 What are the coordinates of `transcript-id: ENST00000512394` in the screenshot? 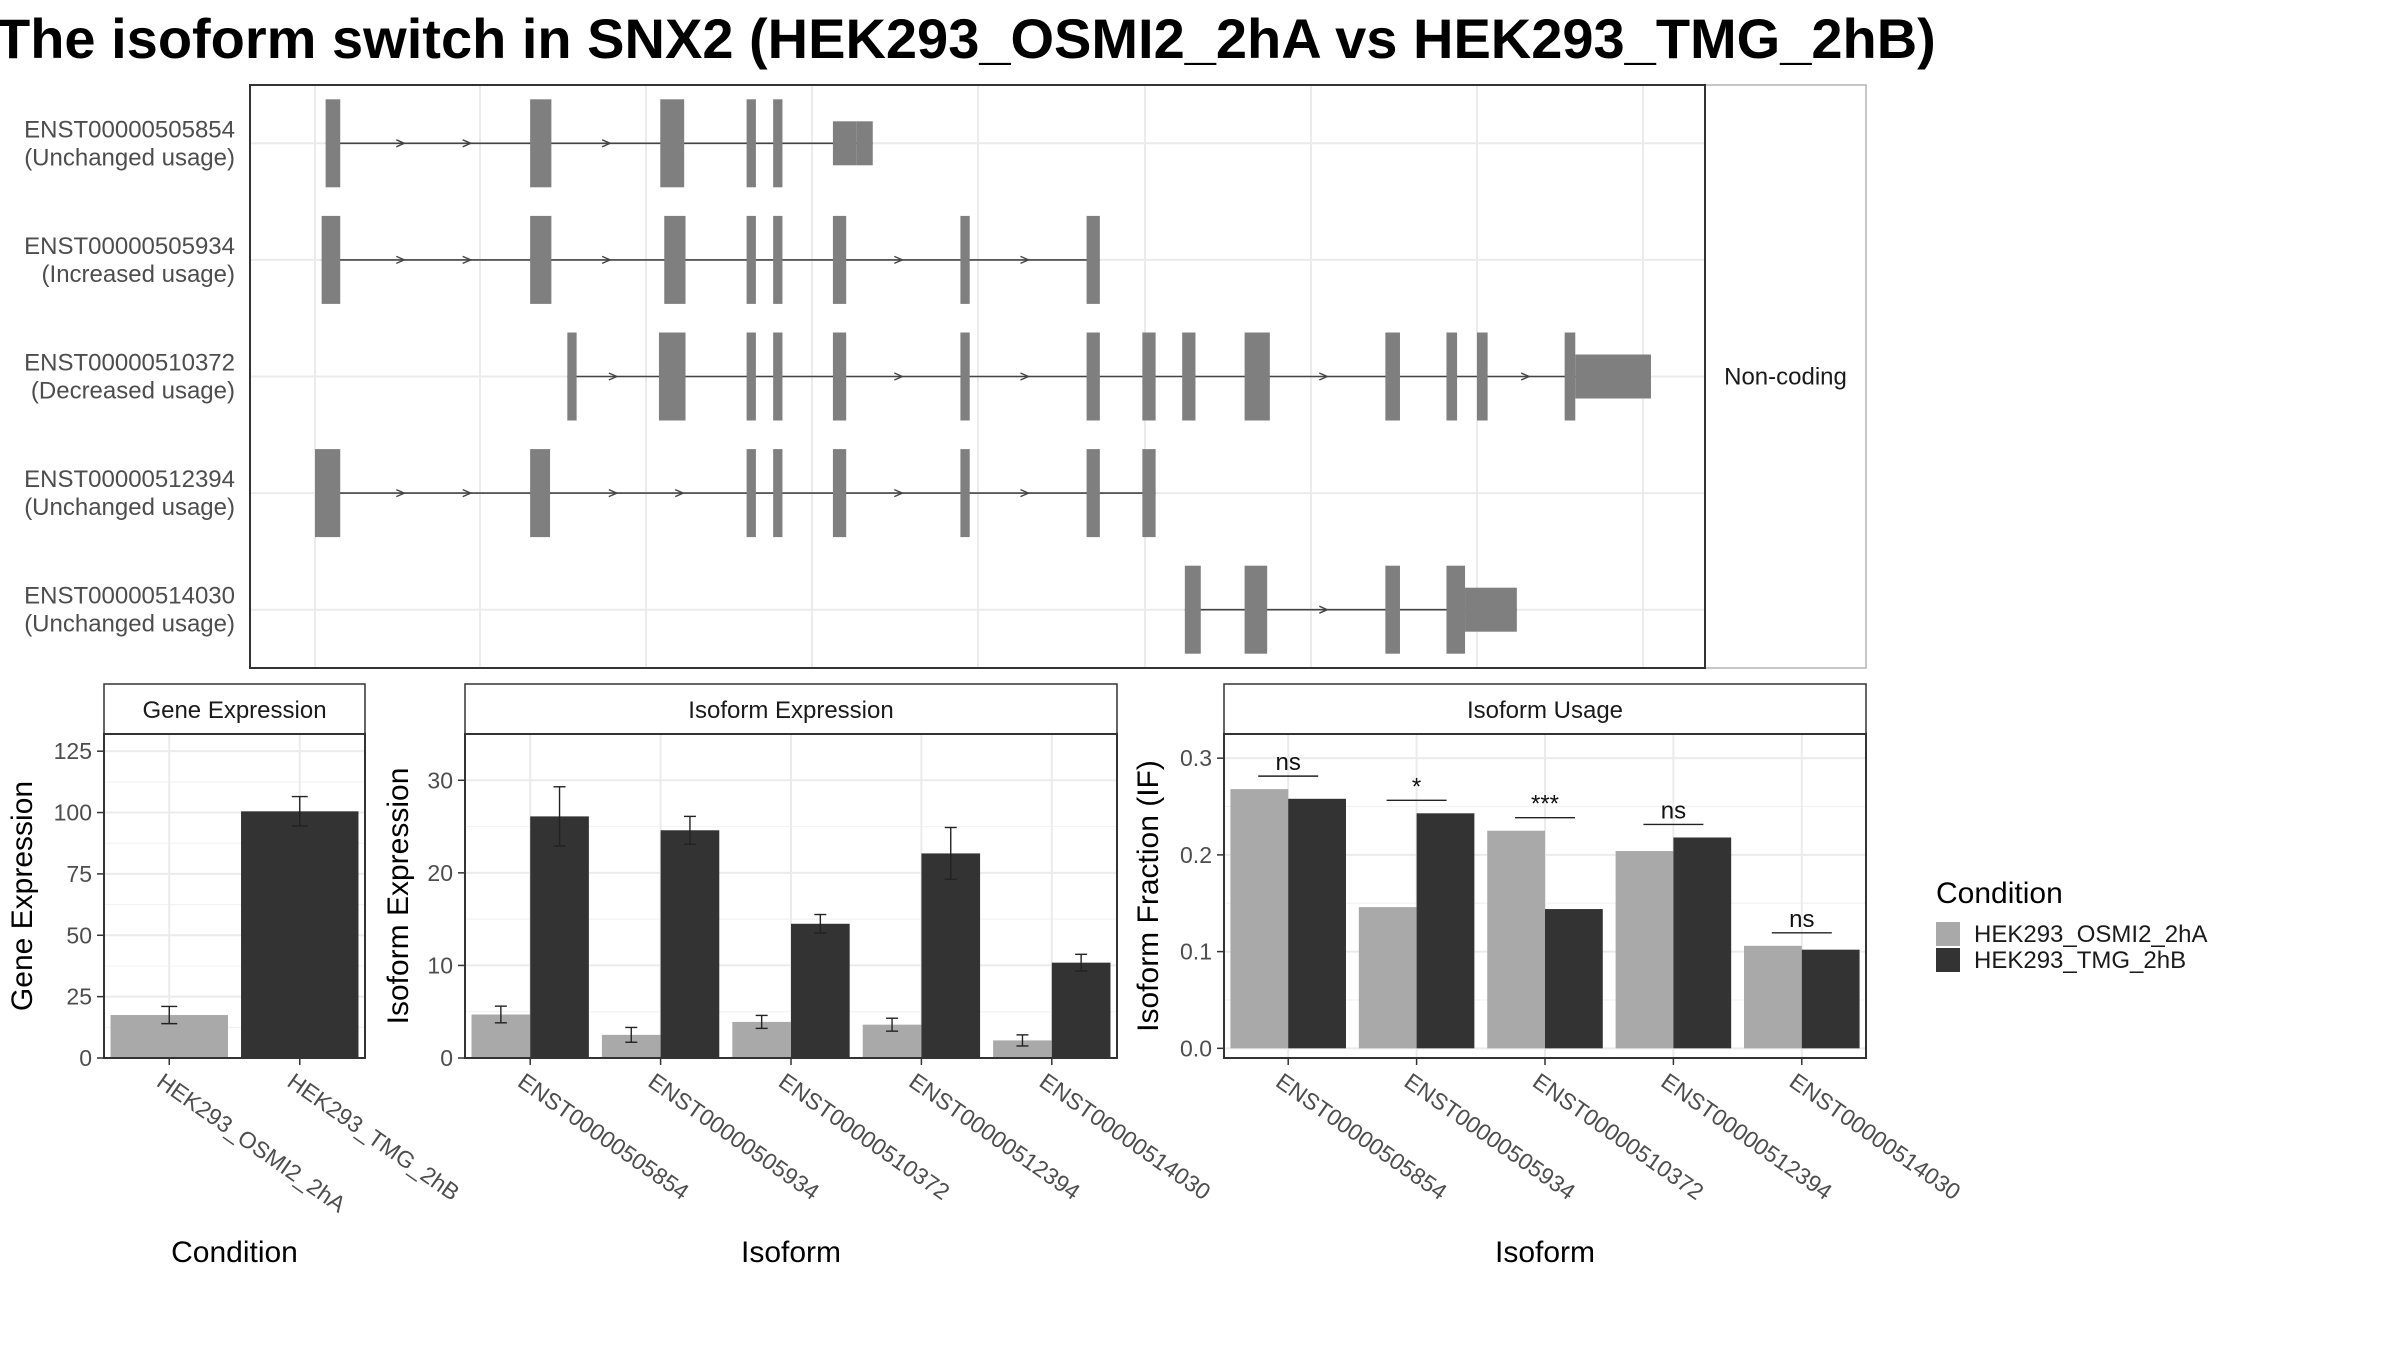 It's located at (129, 479).